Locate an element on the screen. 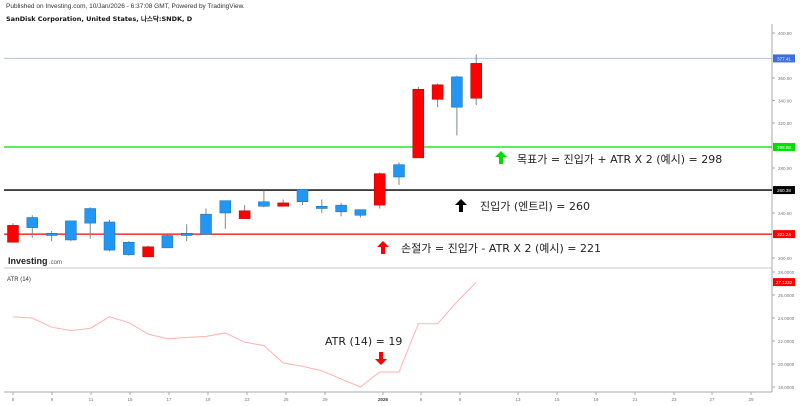 The height and width of the screenshot is (406, 800). time-tick: 11 is located at coordinates (91, 399).